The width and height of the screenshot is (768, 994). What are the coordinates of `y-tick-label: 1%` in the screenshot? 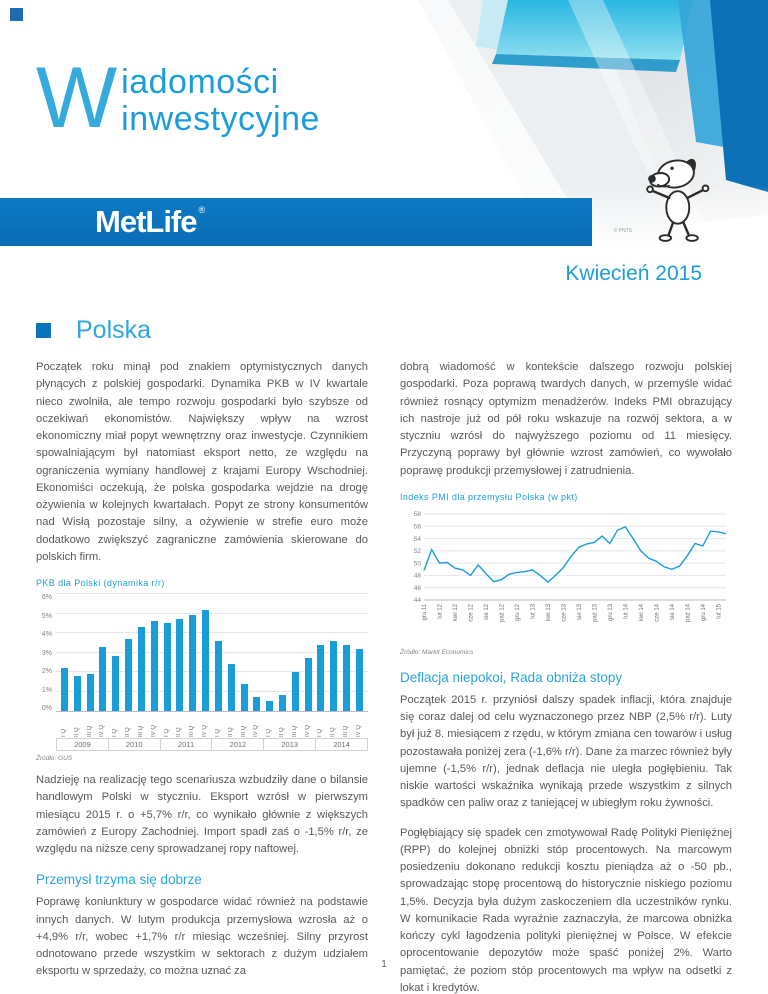 It's located at (46, 690).